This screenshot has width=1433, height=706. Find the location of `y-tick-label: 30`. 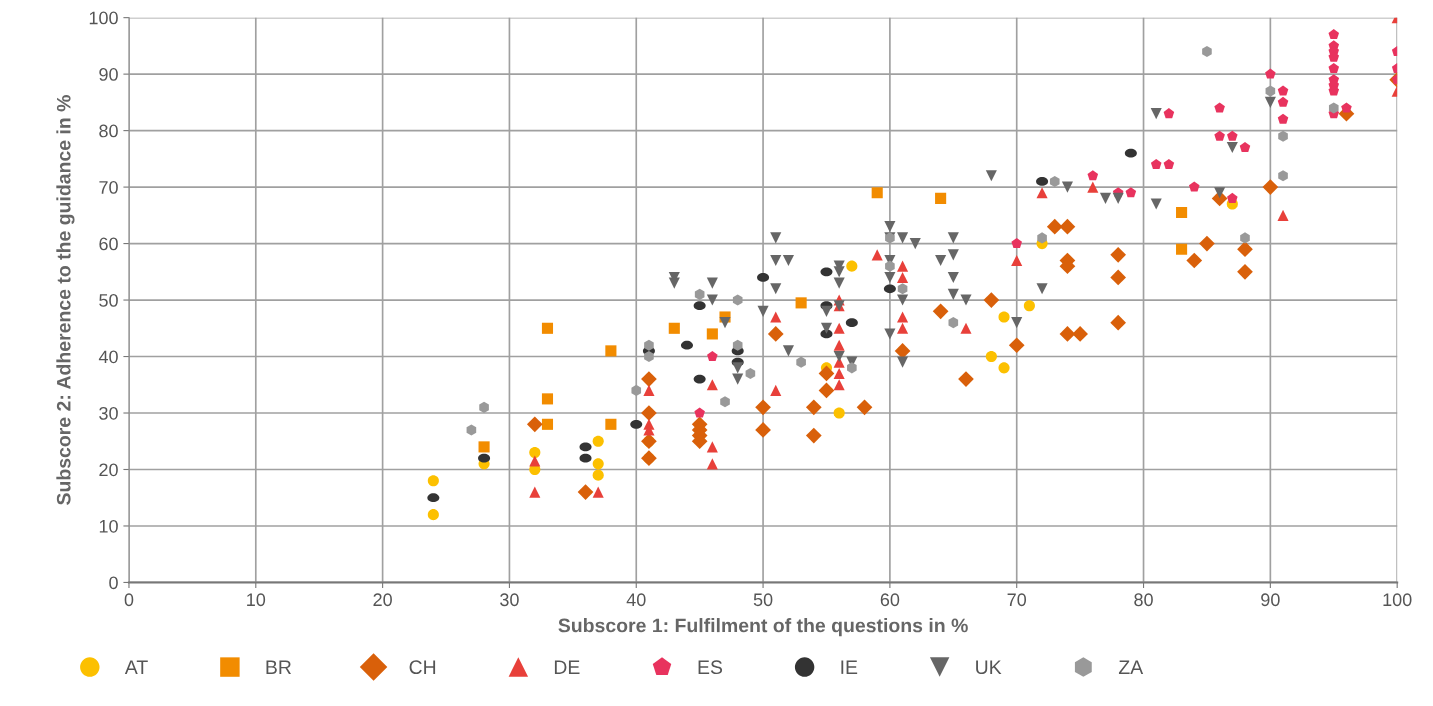

y-tick-label: 30 is located at coordinates (108, 413).